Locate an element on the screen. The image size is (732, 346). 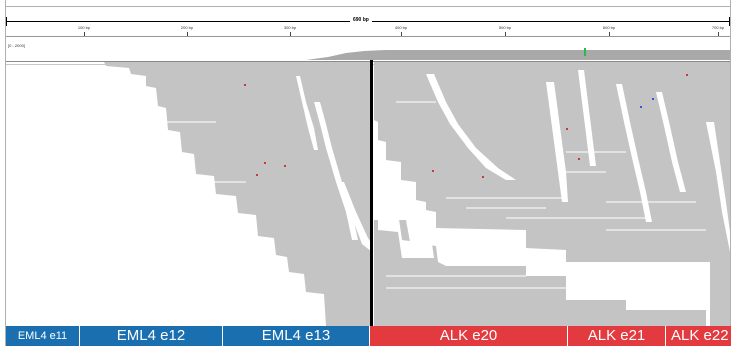
ruler-baseline is located at coordinates (368, 36).